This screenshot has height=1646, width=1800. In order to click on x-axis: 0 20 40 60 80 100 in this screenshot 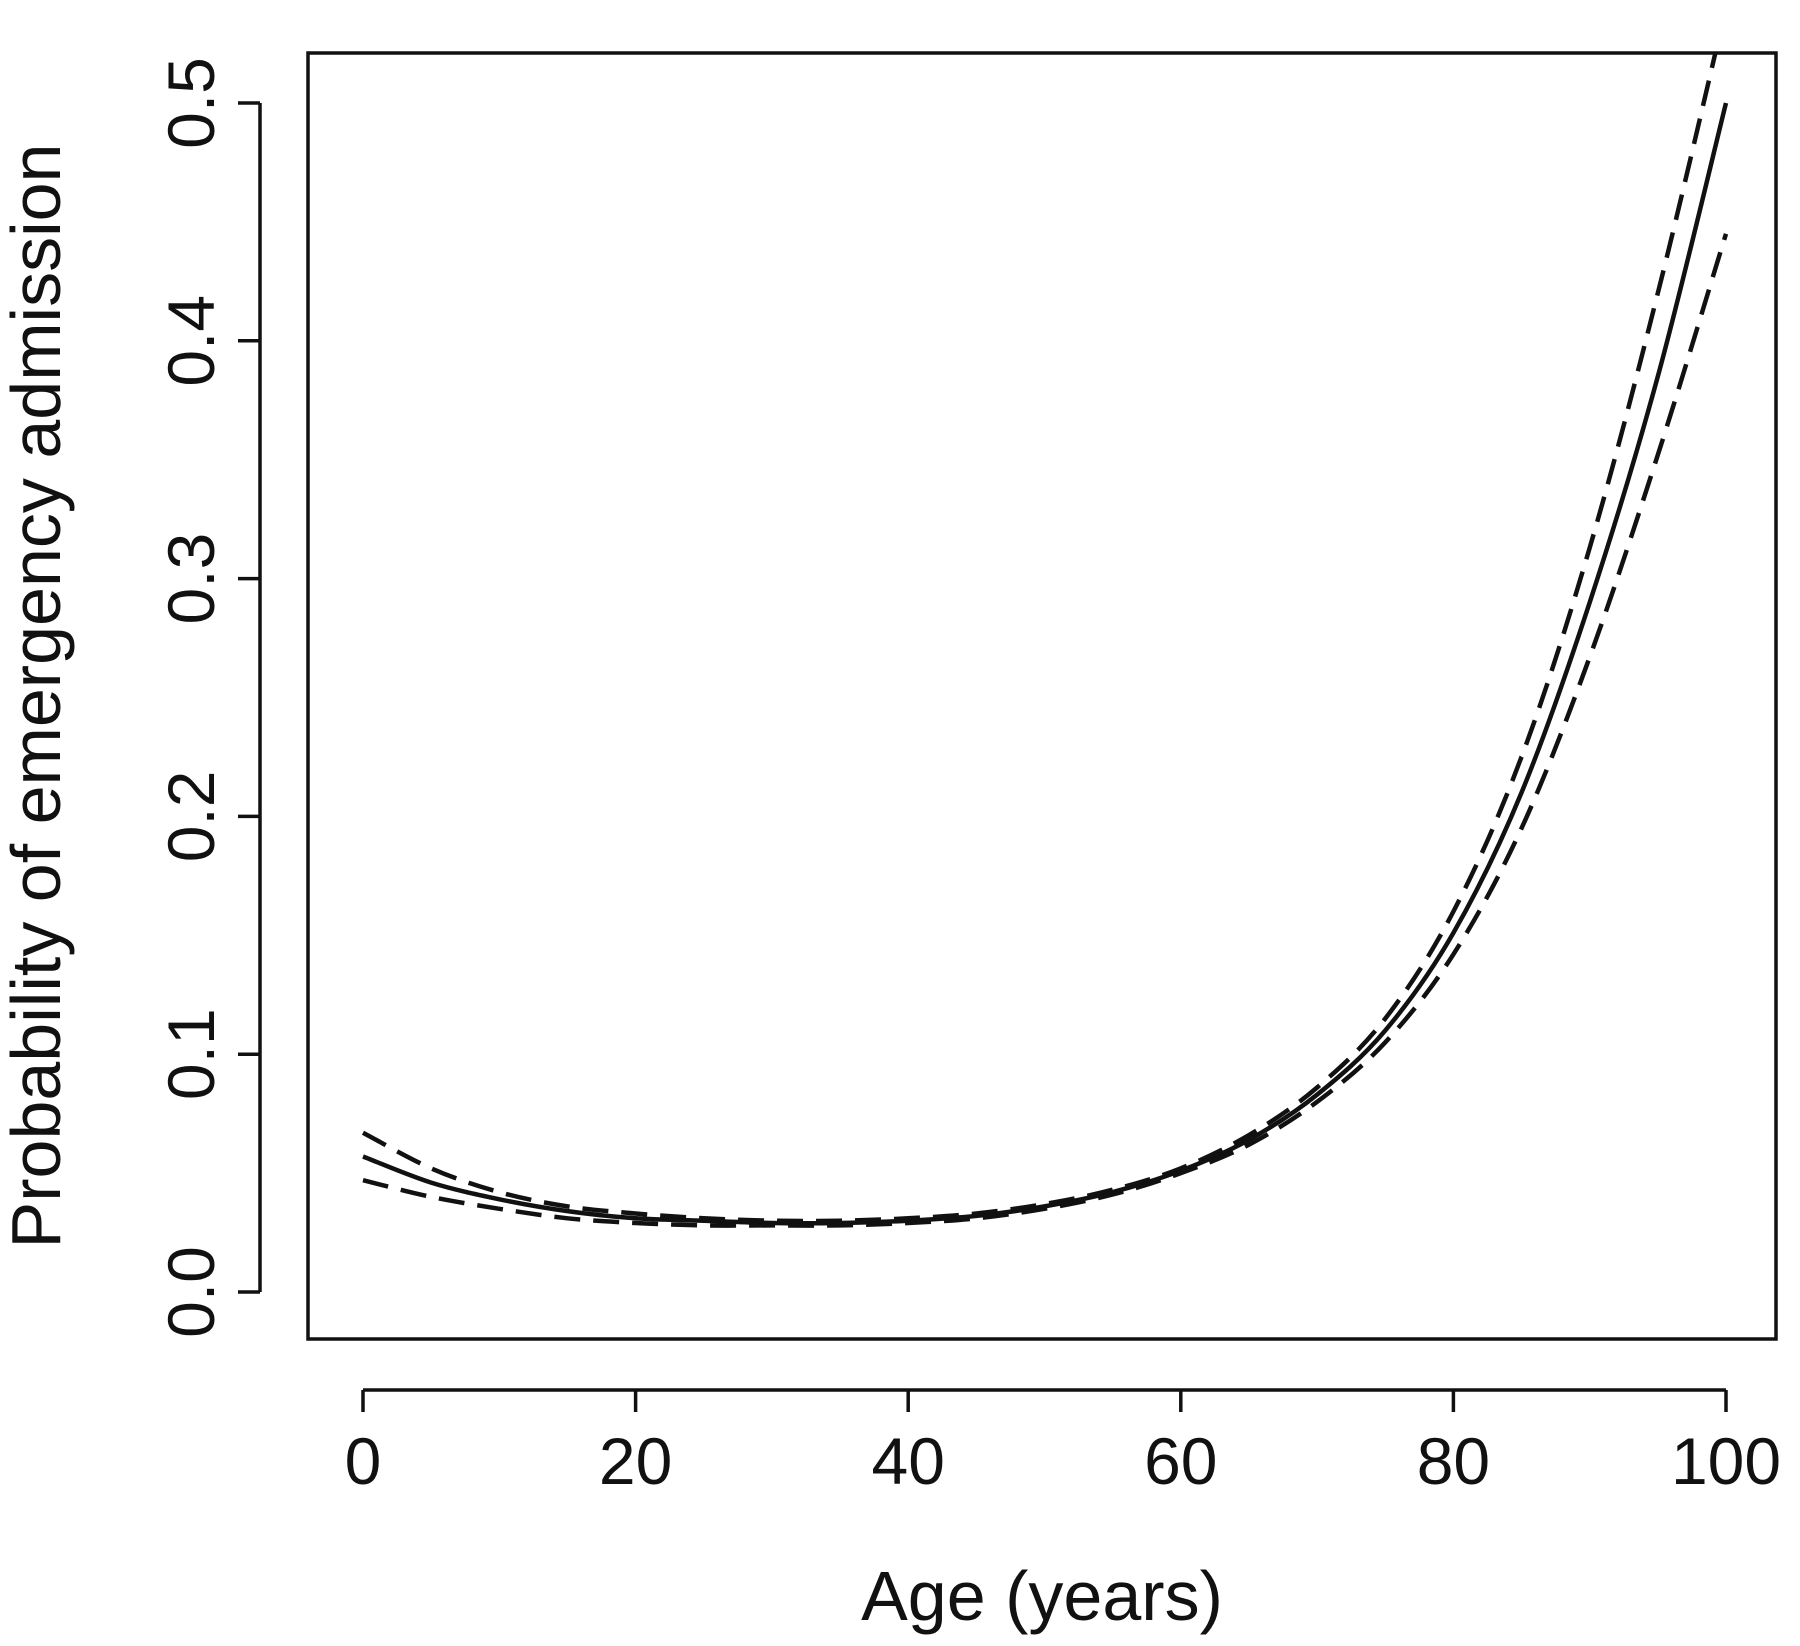, I will do `click(1063, 1443)`.